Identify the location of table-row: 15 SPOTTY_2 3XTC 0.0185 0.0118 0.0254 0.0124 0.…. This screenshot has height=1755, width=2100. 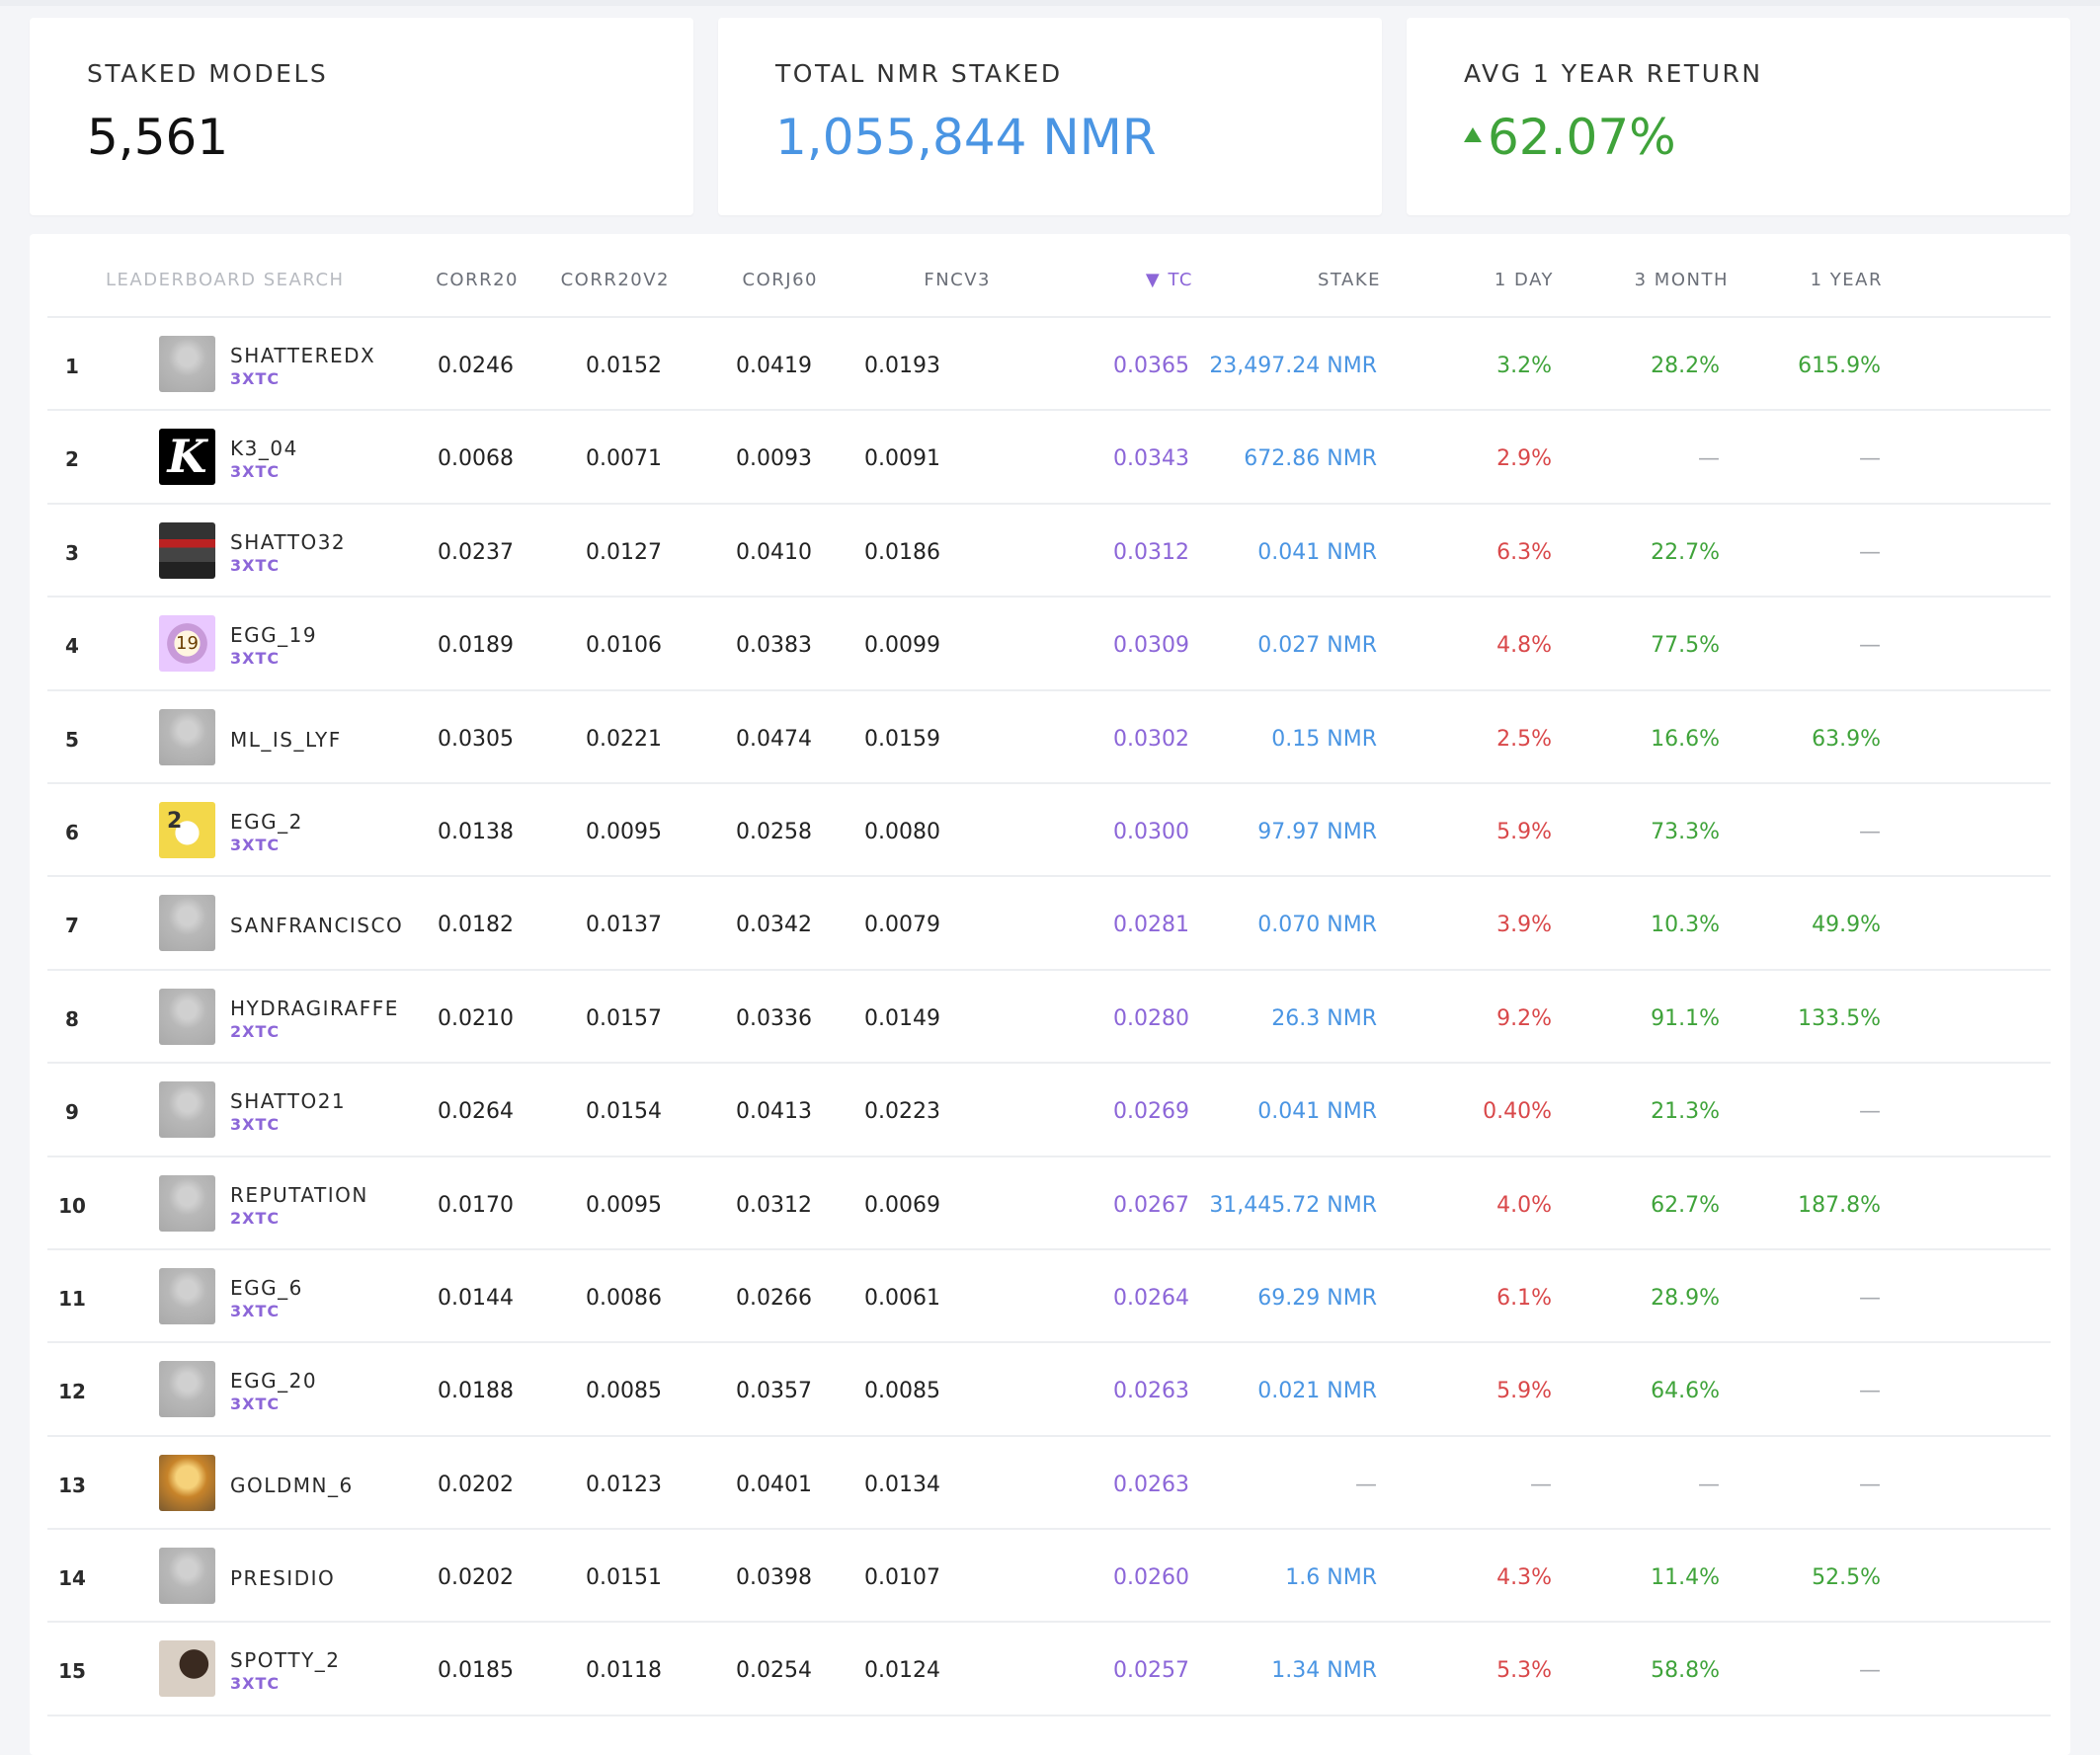
(1049, 1669).